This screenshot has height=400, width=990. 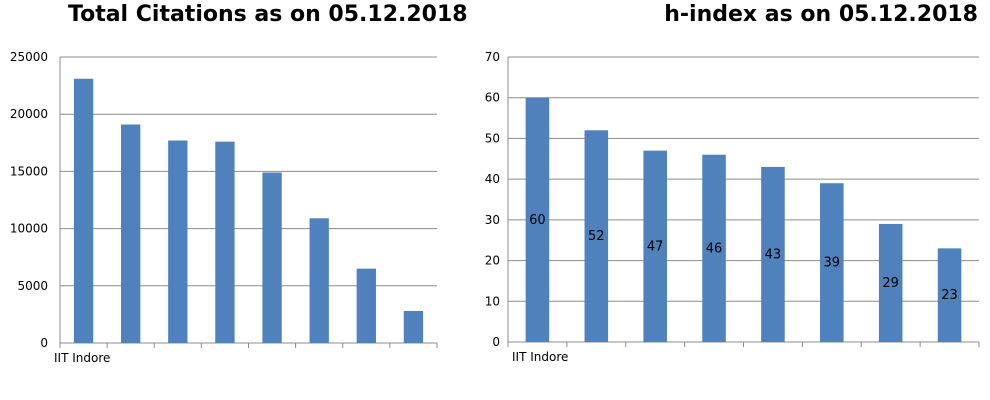 I want to click on y-tick-label: 10000, so click(x=29, y=229).